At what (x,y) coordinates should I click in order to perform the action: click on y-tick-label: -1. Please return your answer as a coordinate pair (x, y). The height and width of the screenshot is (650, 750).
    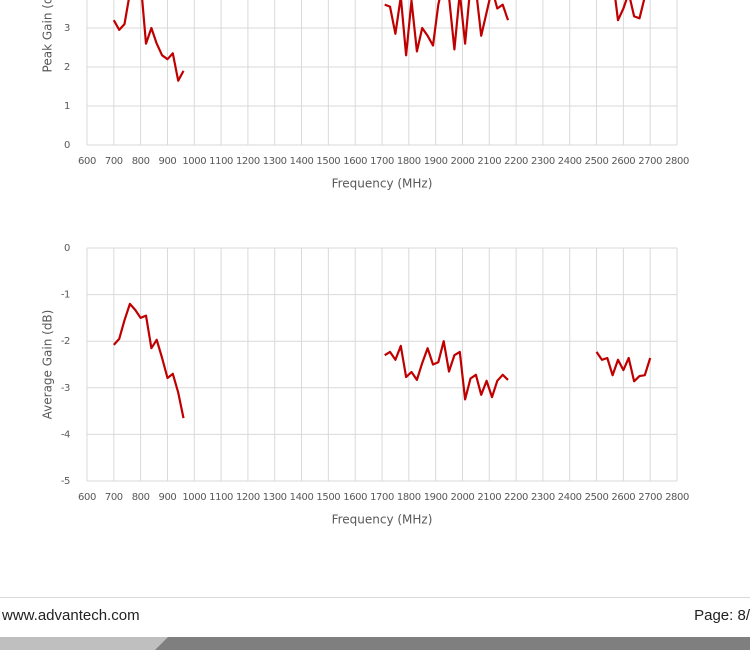
    Looking at the image, I should click on (65, 295).